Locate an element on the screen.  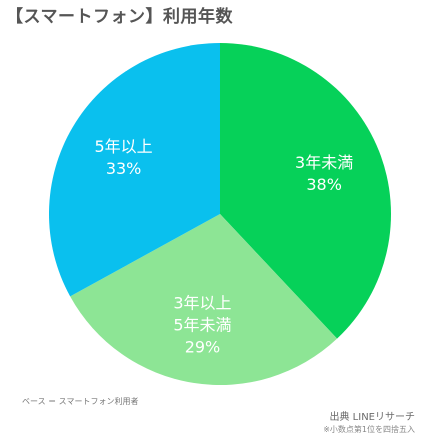
slice-value-label: 33% is located at coordinates (124, 168).